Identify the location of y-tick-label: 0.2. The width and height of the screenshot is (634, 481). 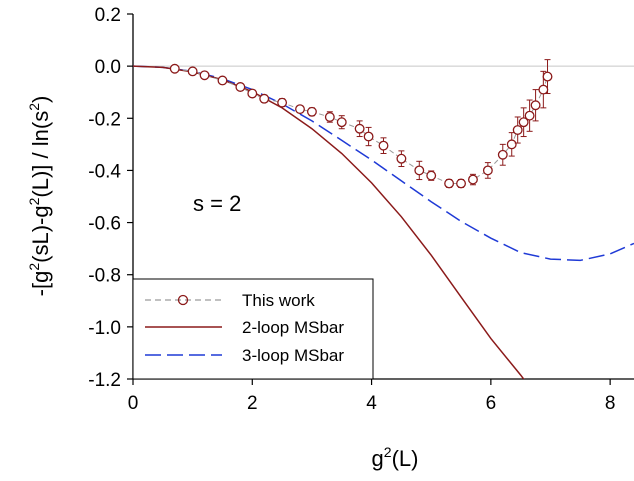
(108, 15).